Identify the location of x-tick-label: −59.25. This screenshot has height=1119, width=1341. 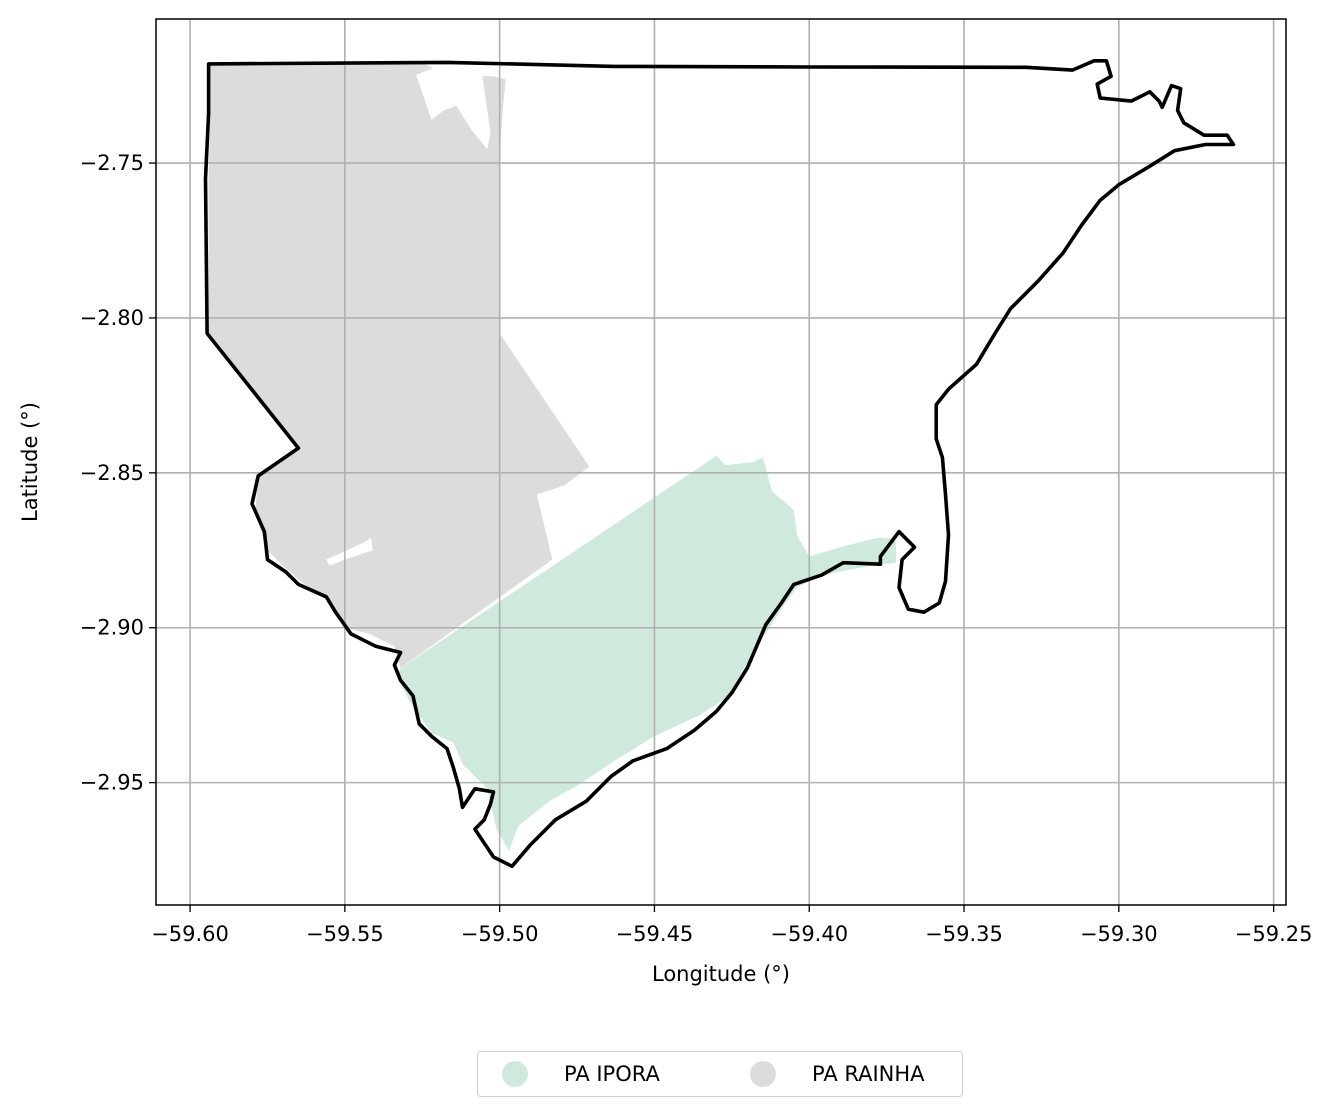
(1274, 934).